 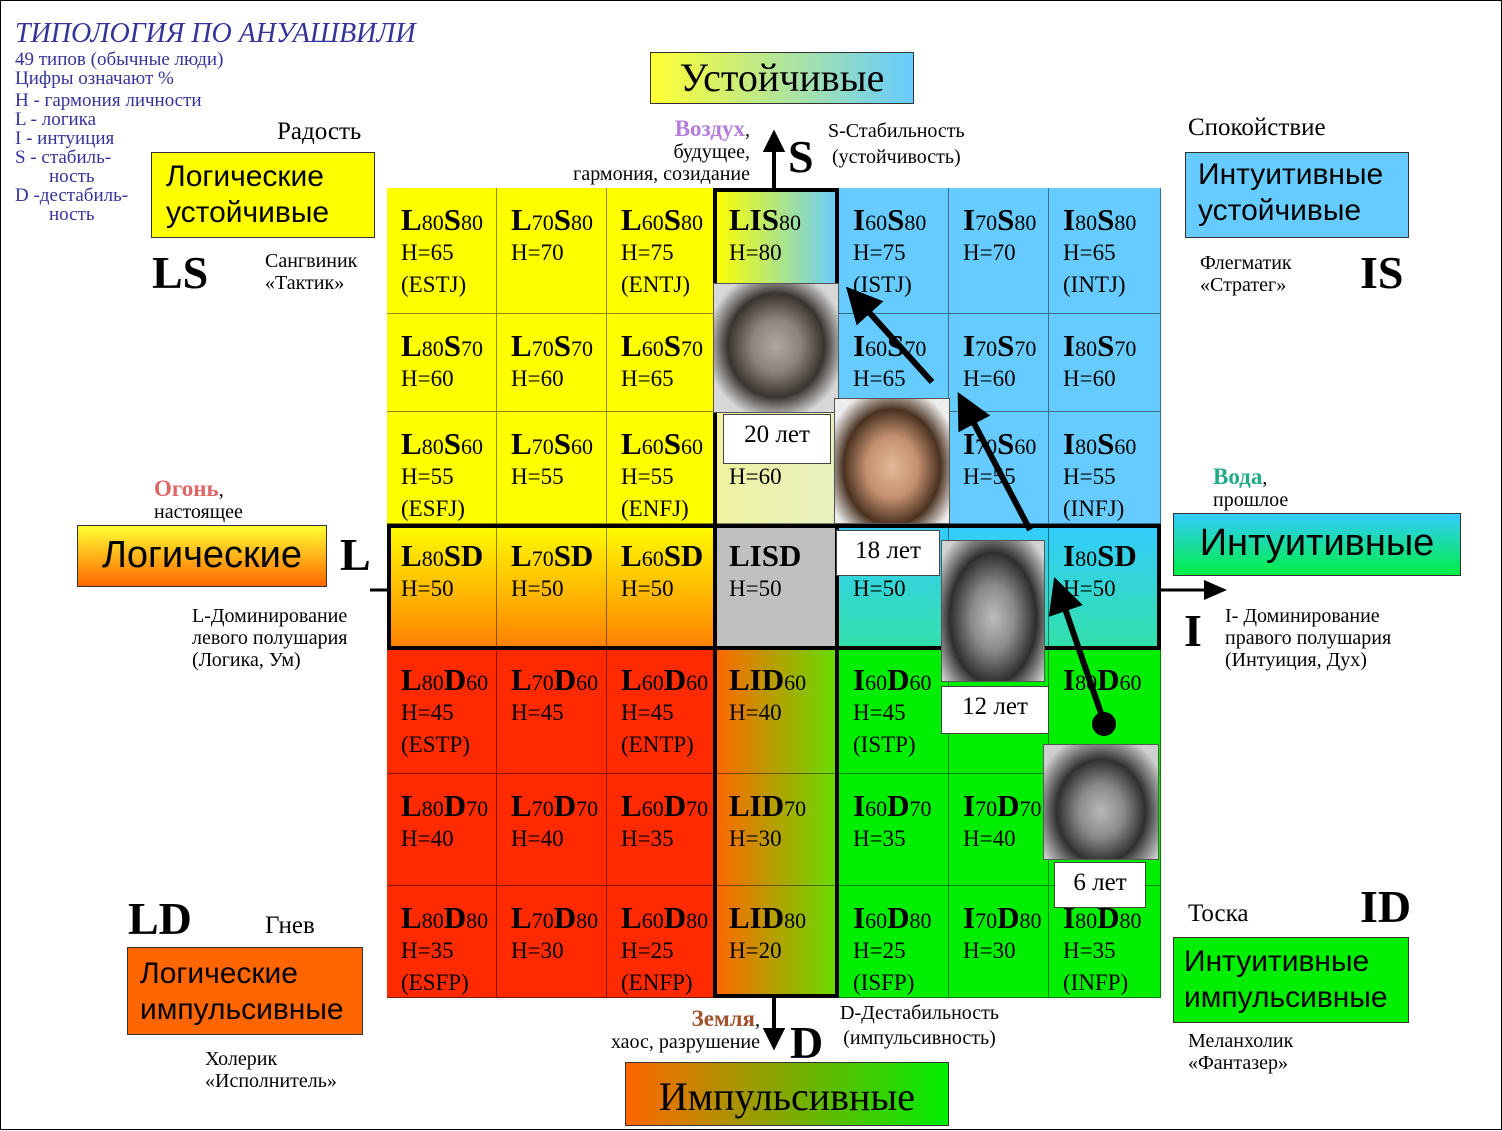 I want to click on type-cell: LID70 H=30, so click(x=777, y=830).